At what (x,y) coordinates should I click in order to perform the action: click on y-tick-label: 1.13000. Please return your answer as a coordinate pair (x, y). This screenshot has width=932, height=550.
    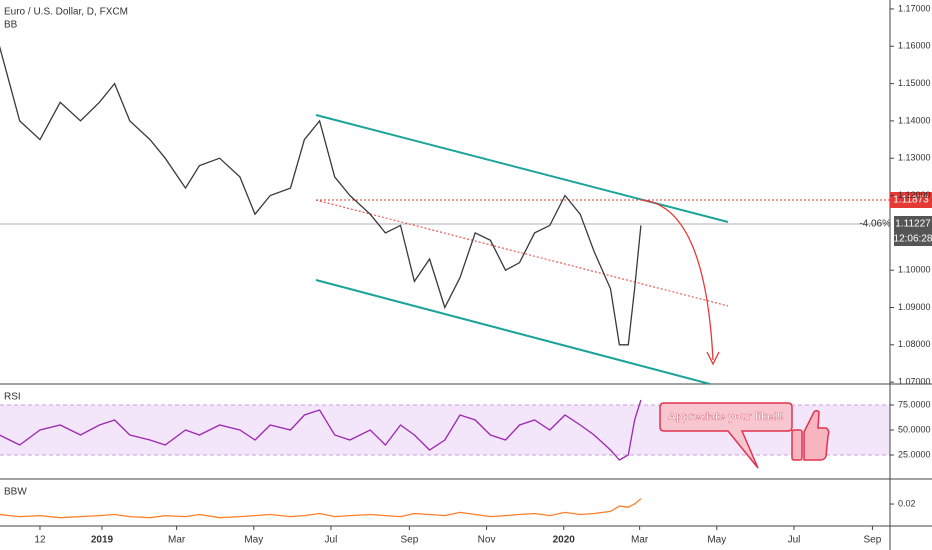
    Looking at the image, I should click on (914, 158).